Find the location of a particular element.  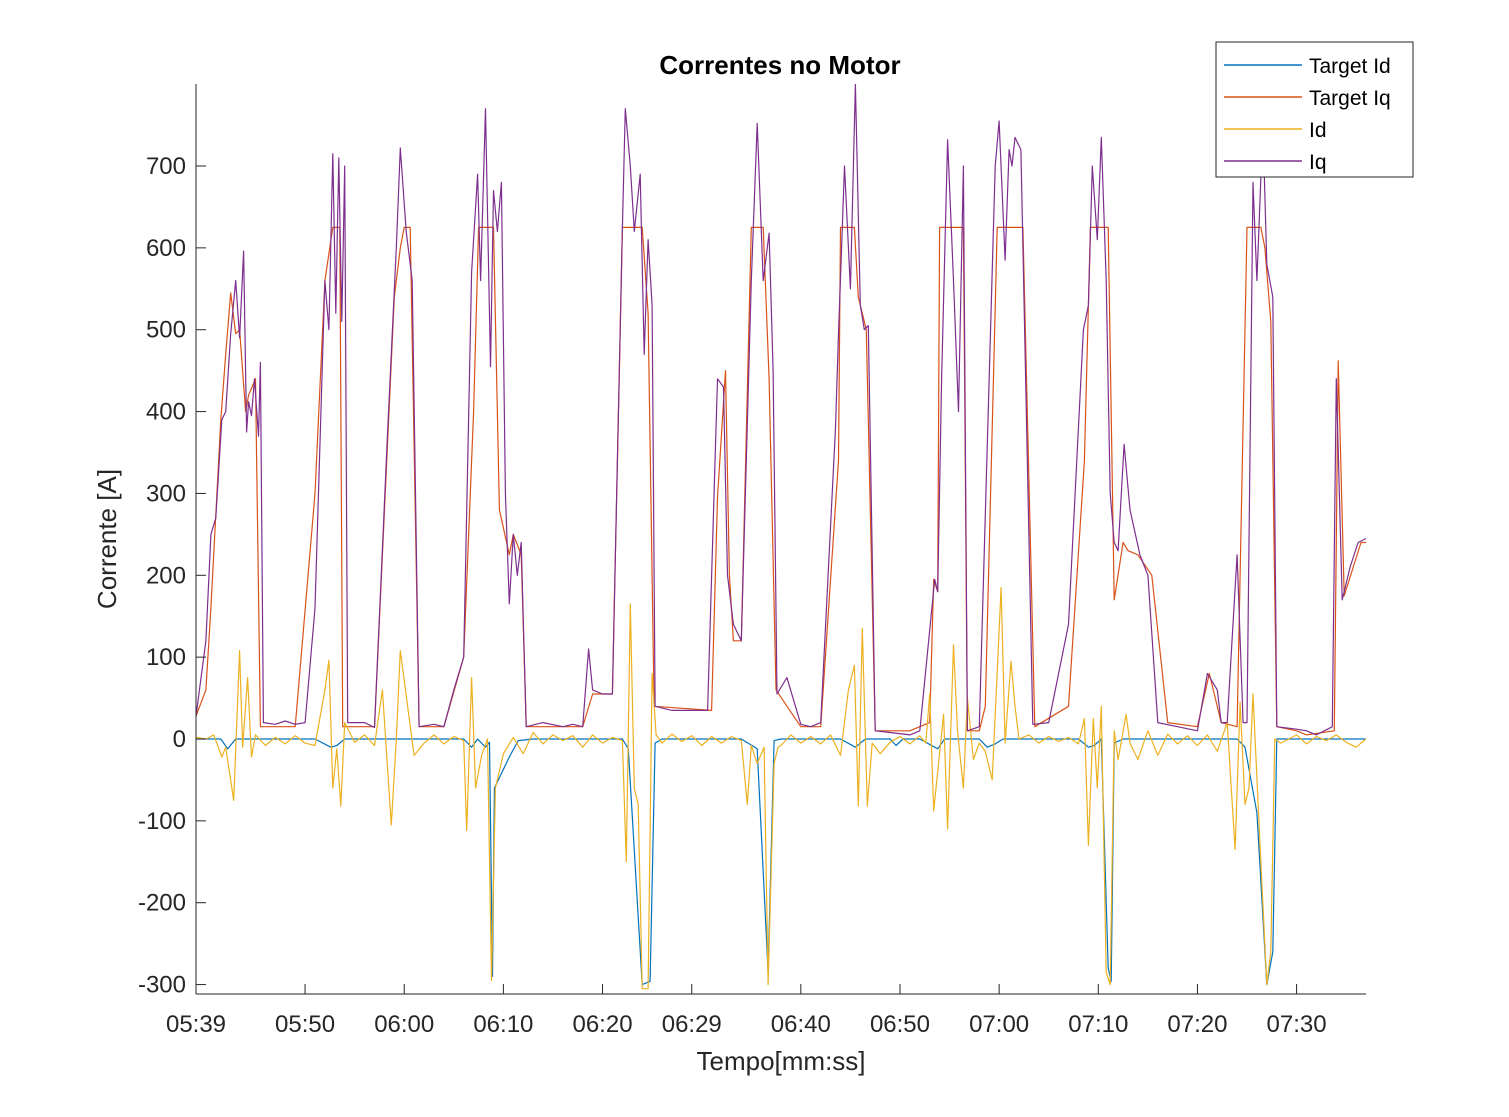

x-tick-label: 07:00 is located at coordinates (999, 1024).